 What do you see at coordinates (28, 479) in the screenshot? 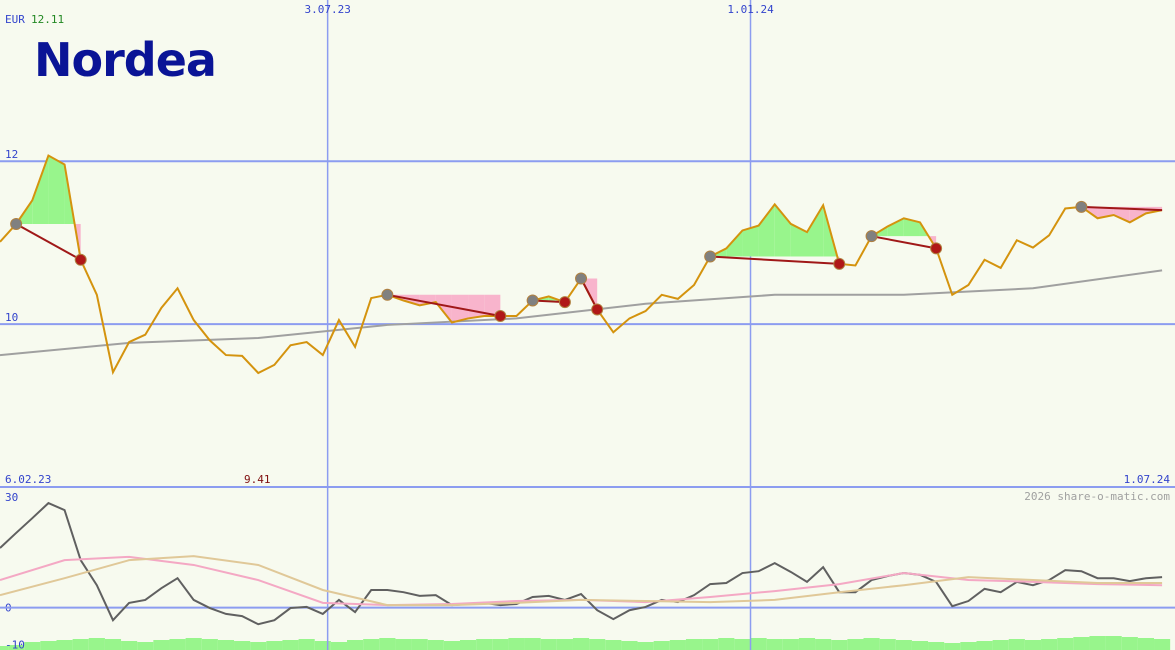
I see `start-date: 6.02.23` at bounding box center [28, 479].